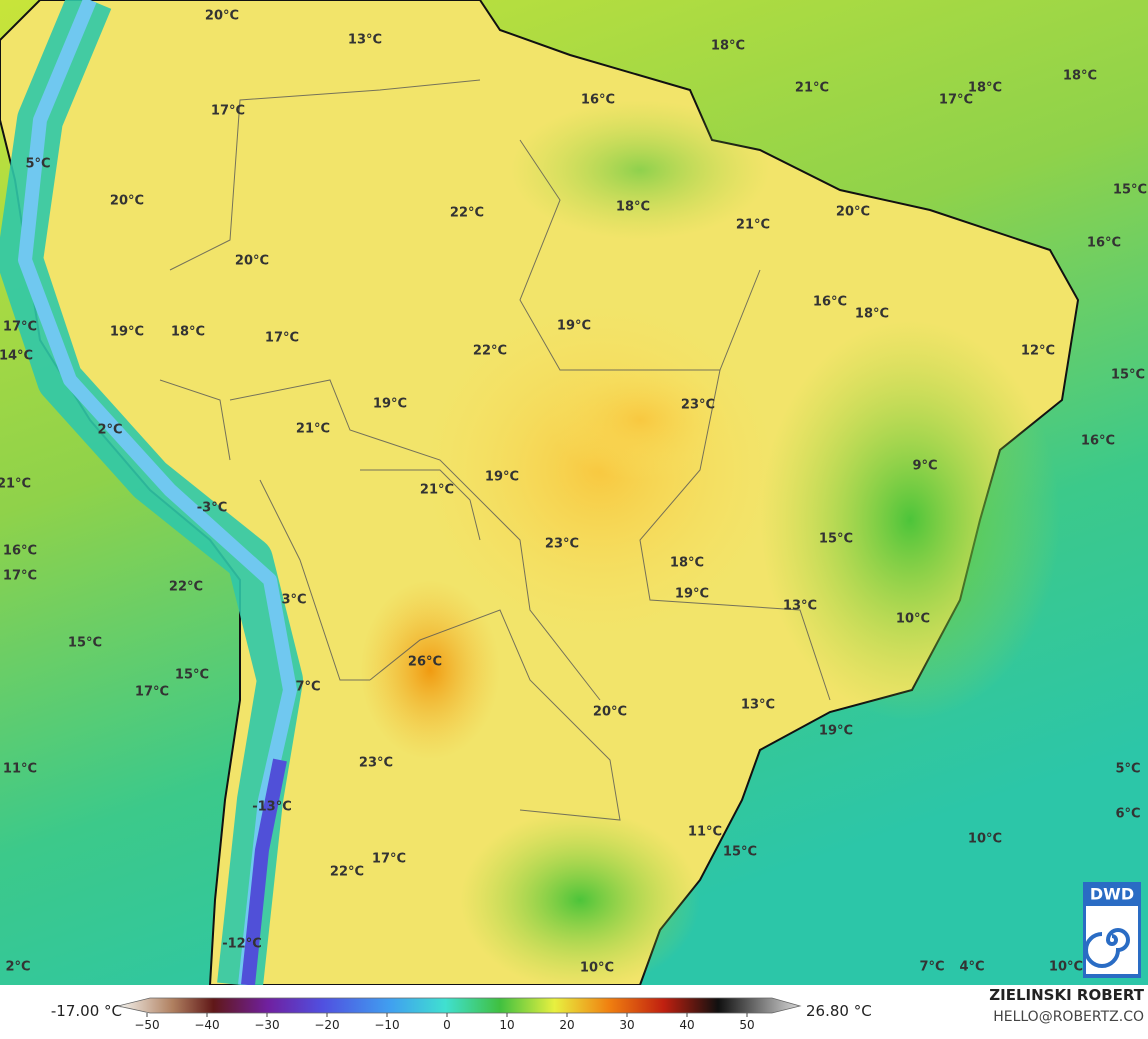 Image resolution: width=1148 pixels, height=1039 pixels. I want to click on credit-email: HELLO@ROBERTZ.CO, so click(1068, 1017).